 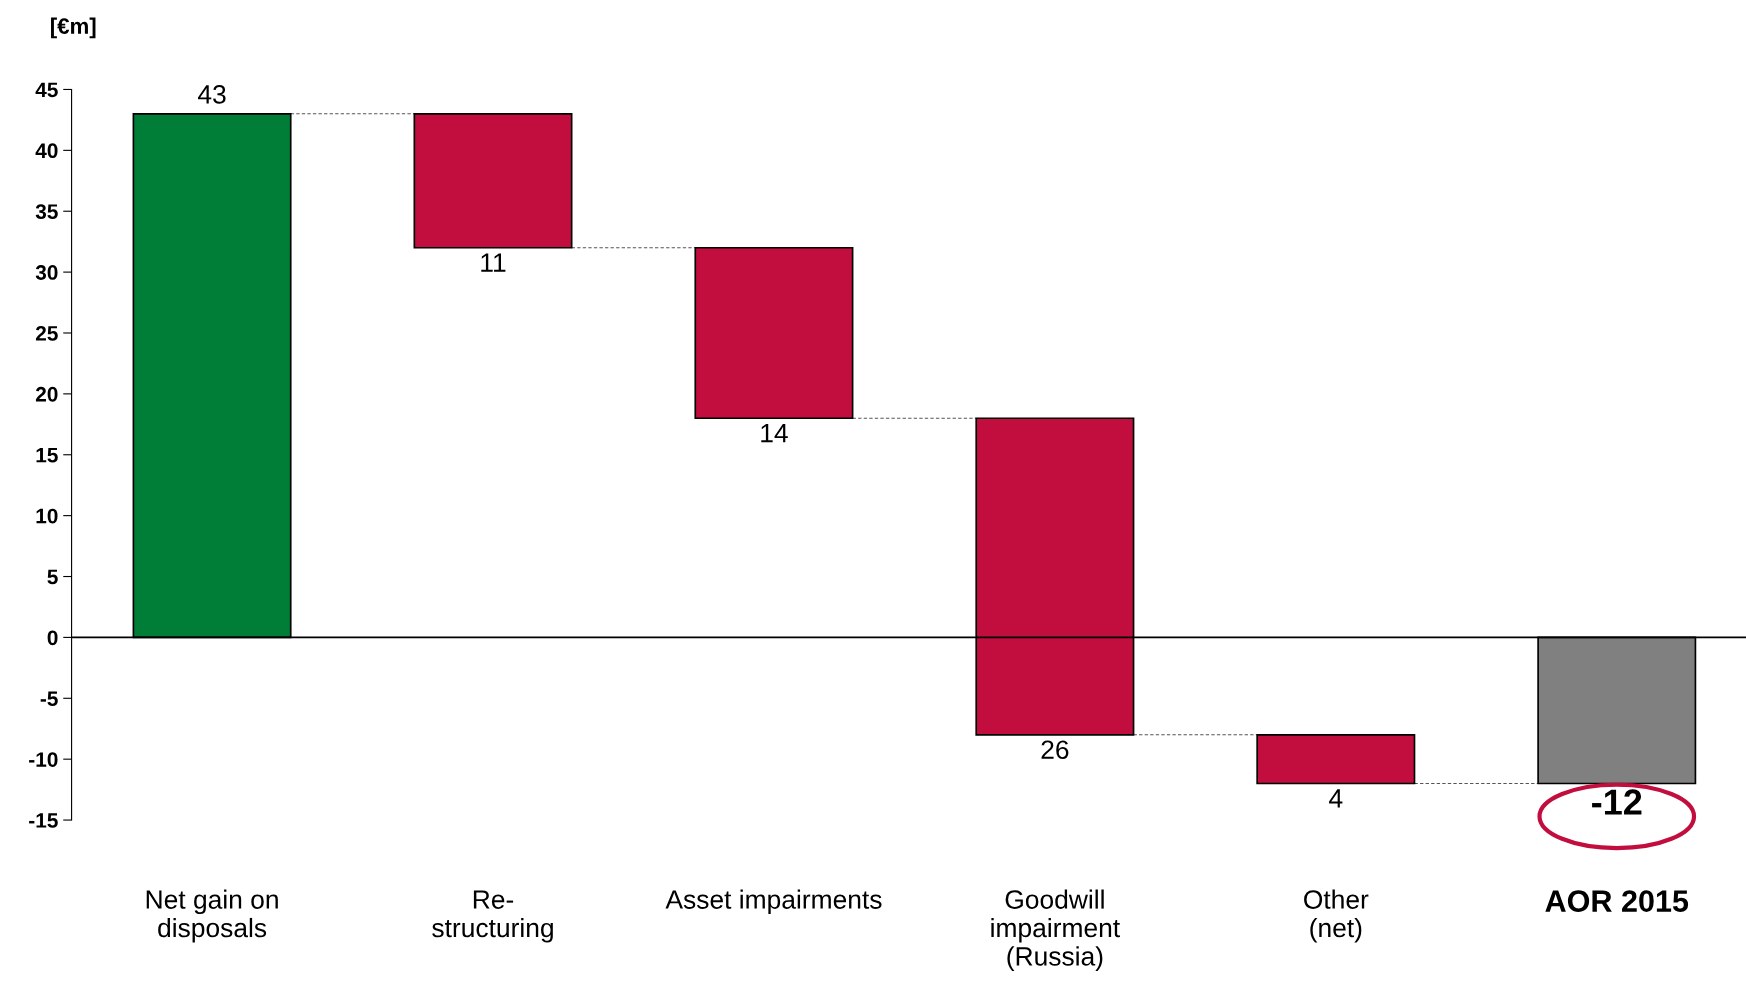 I want to click on y-tick-label: 45, so click(x=46, y=90).